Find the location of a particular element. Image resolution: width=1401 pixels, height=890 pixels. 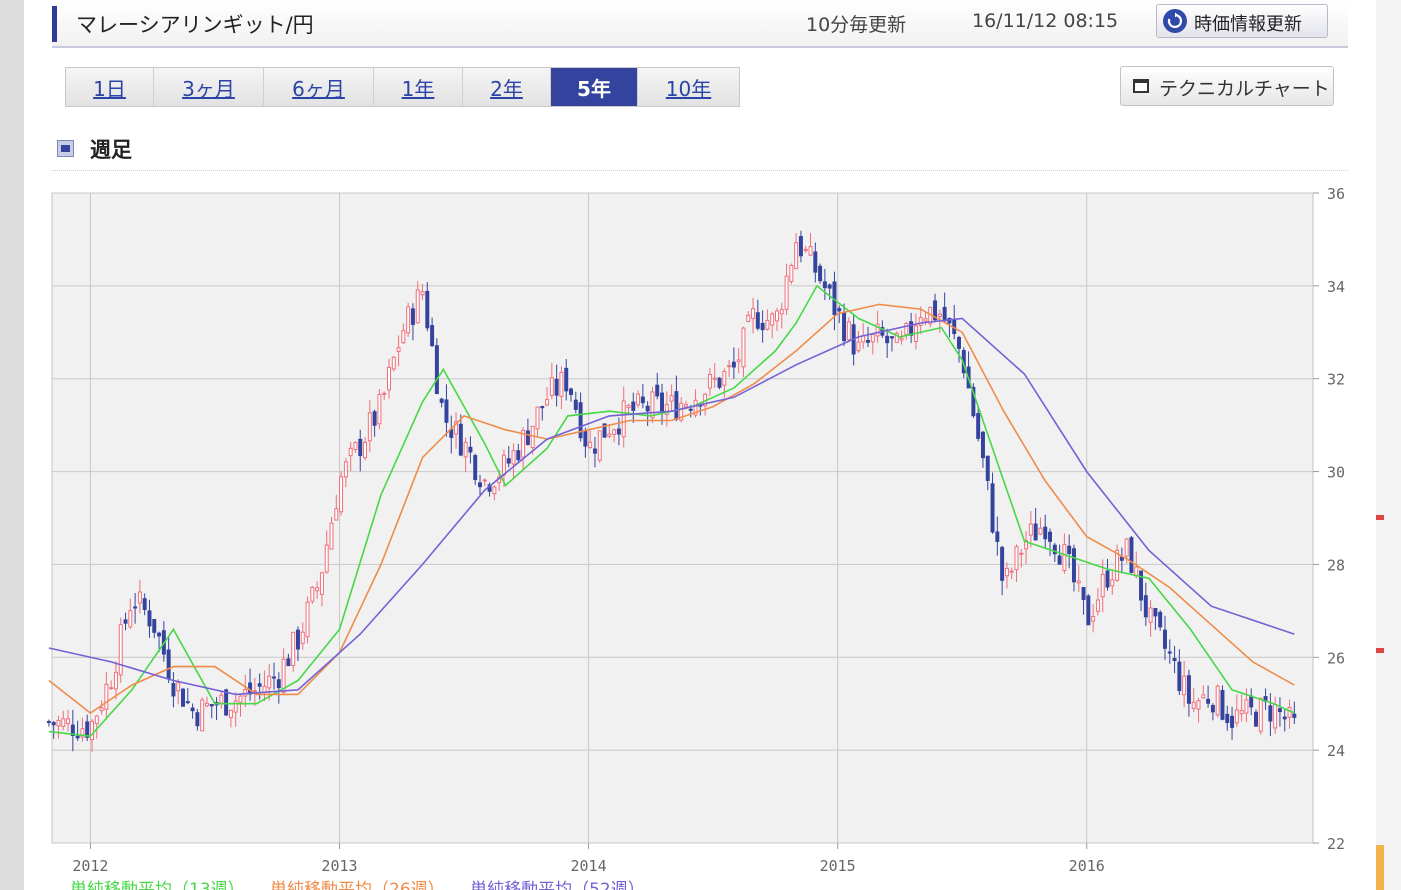

section-icon is located at coordinates (65, 148).